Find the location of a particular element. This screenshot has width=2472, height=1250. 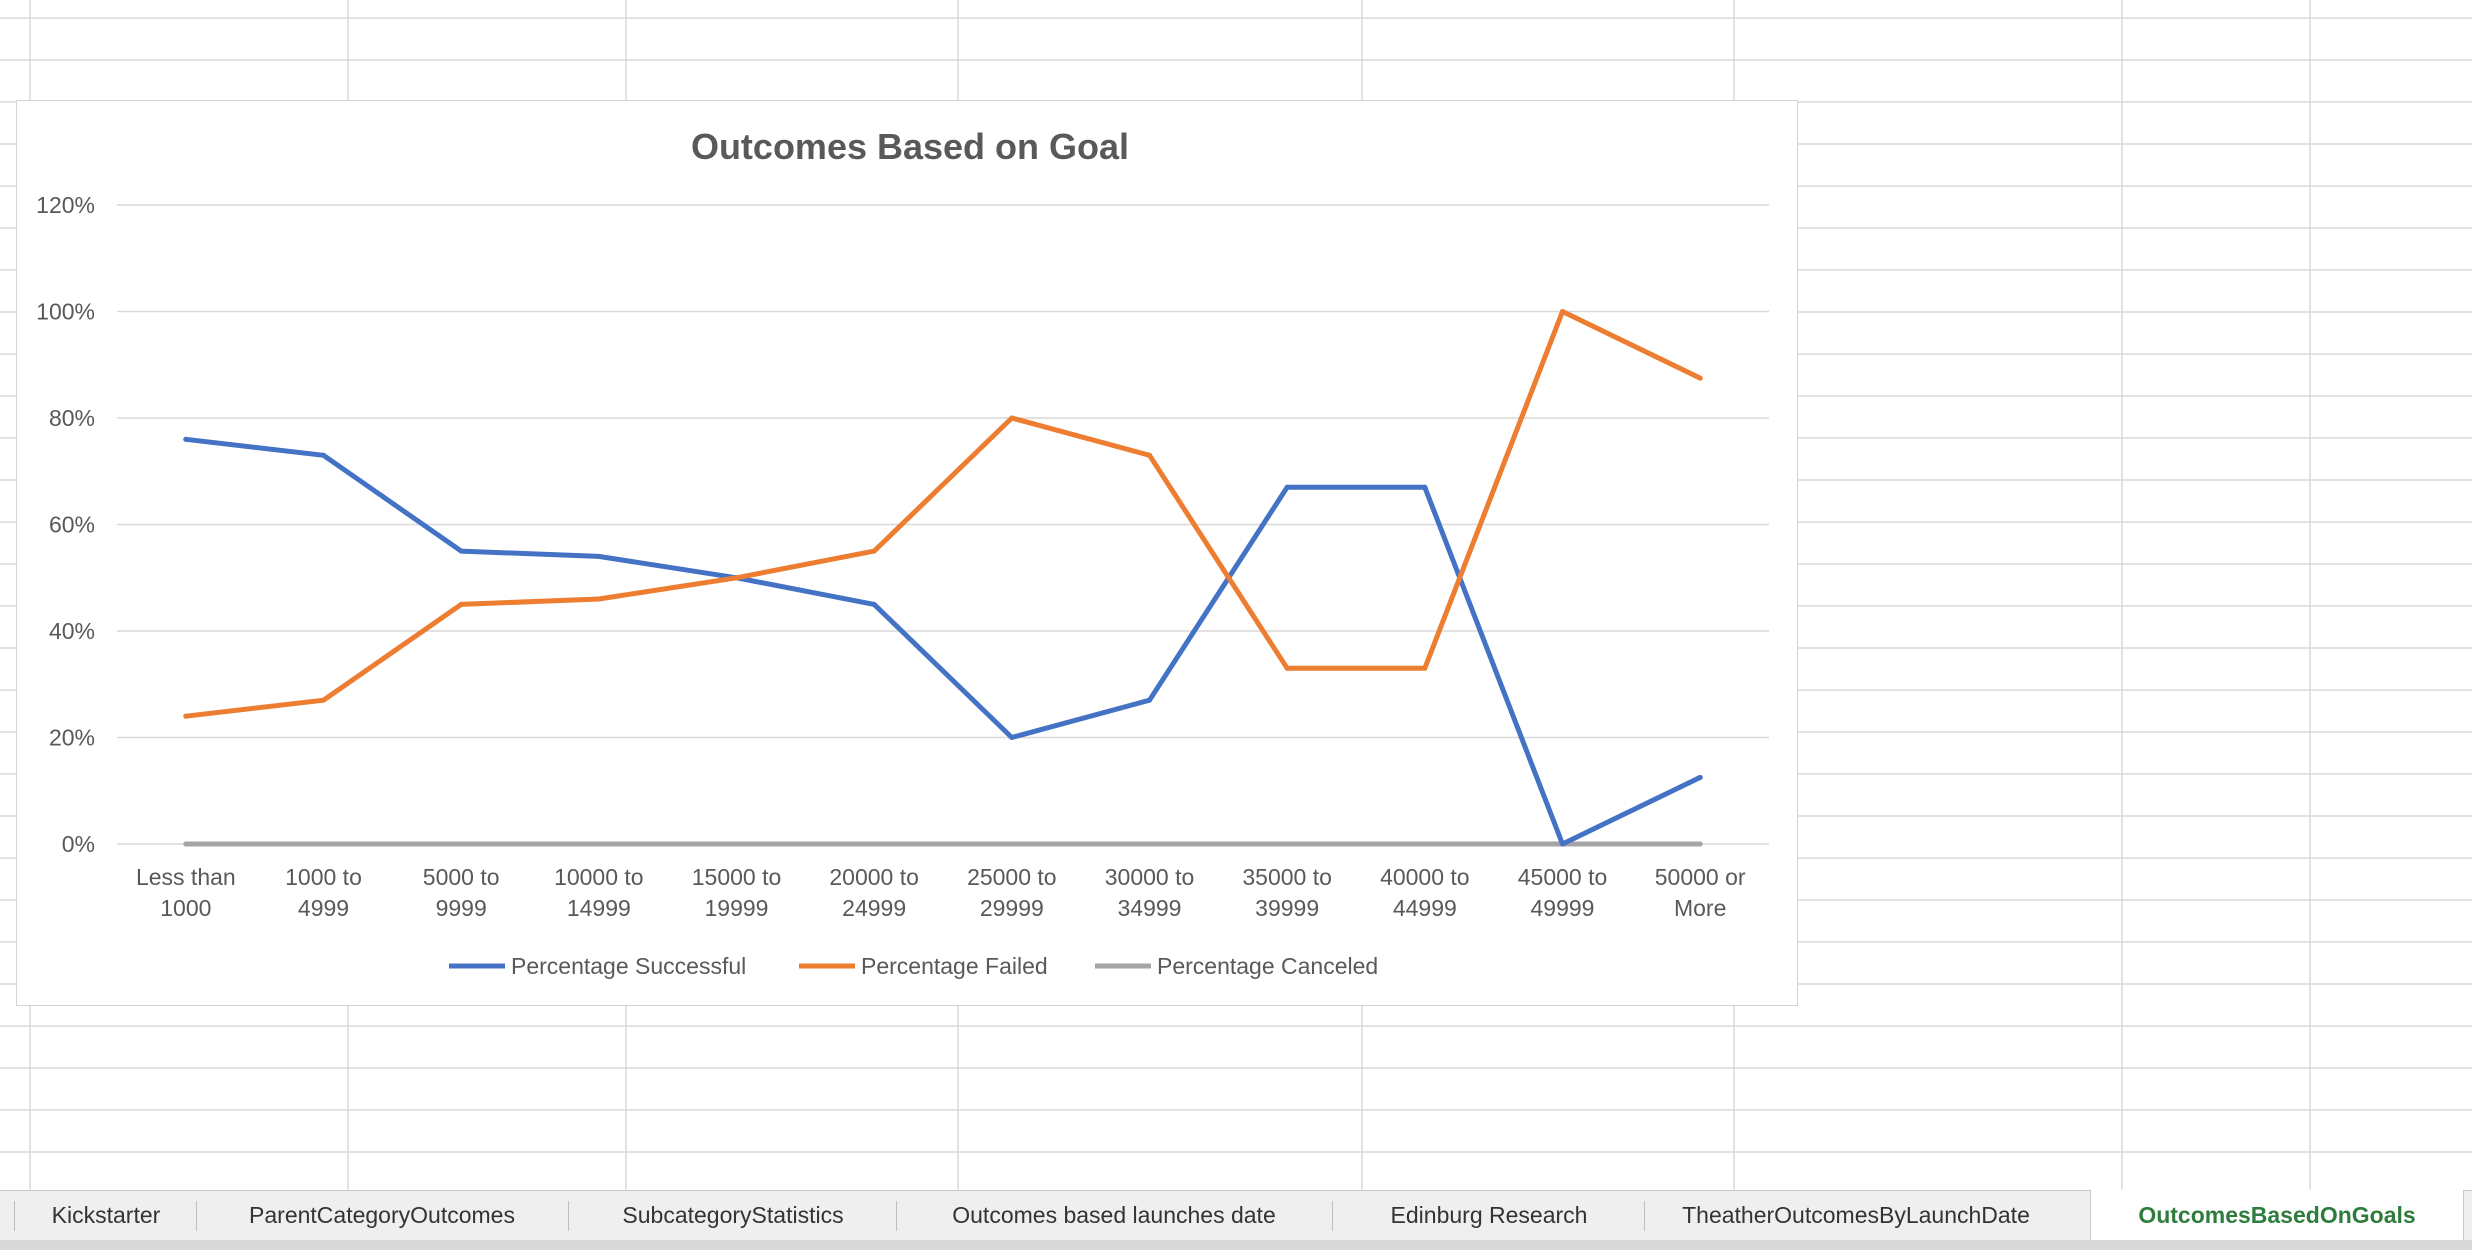

y-tick-label: 0% is located at coordinates (78, 844).